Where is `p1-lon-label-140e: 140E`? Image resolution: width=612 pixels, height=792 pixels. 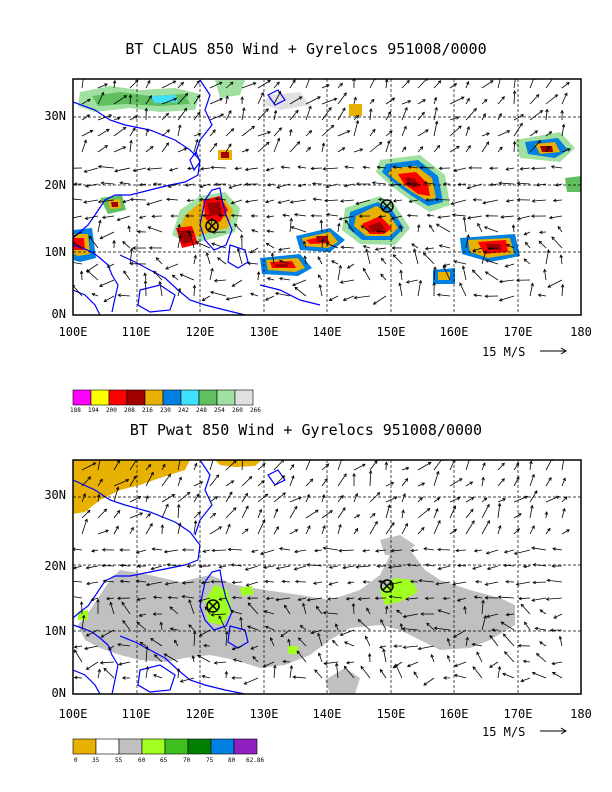
p1-lon-label-140e: 140E is located at coordinates (327, 332).